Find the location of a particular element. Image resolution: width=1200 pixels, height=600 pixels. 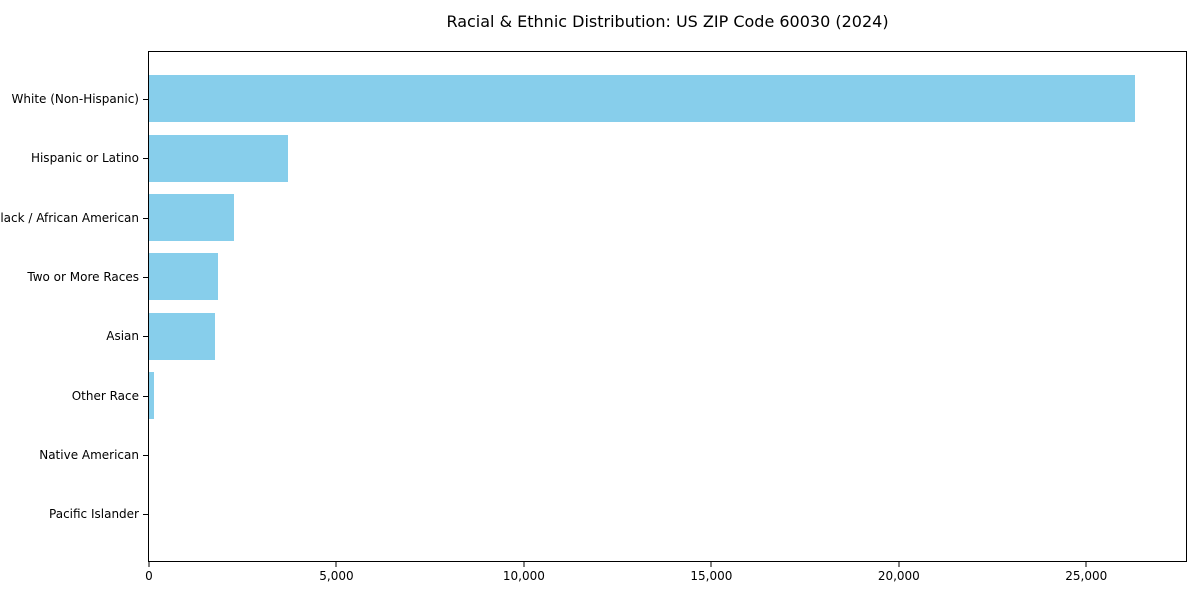

y-axis-label: Black / African American is located at coordinates (69, 217).